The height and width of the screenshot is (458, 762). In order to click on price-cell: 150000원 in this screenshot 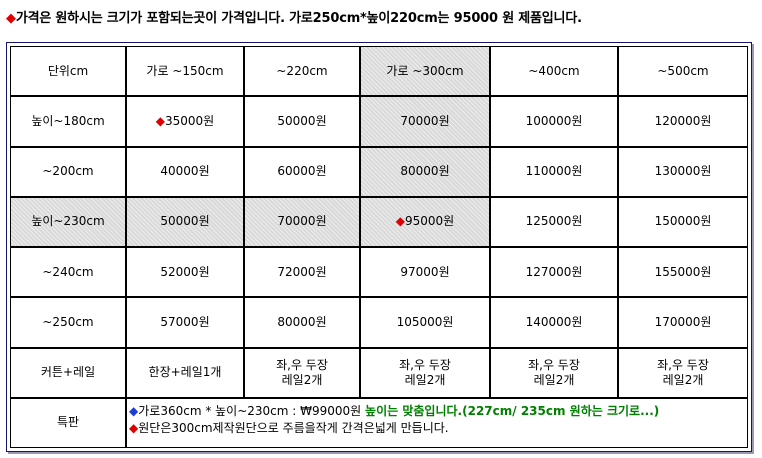, I will do `click(683, 221)`.